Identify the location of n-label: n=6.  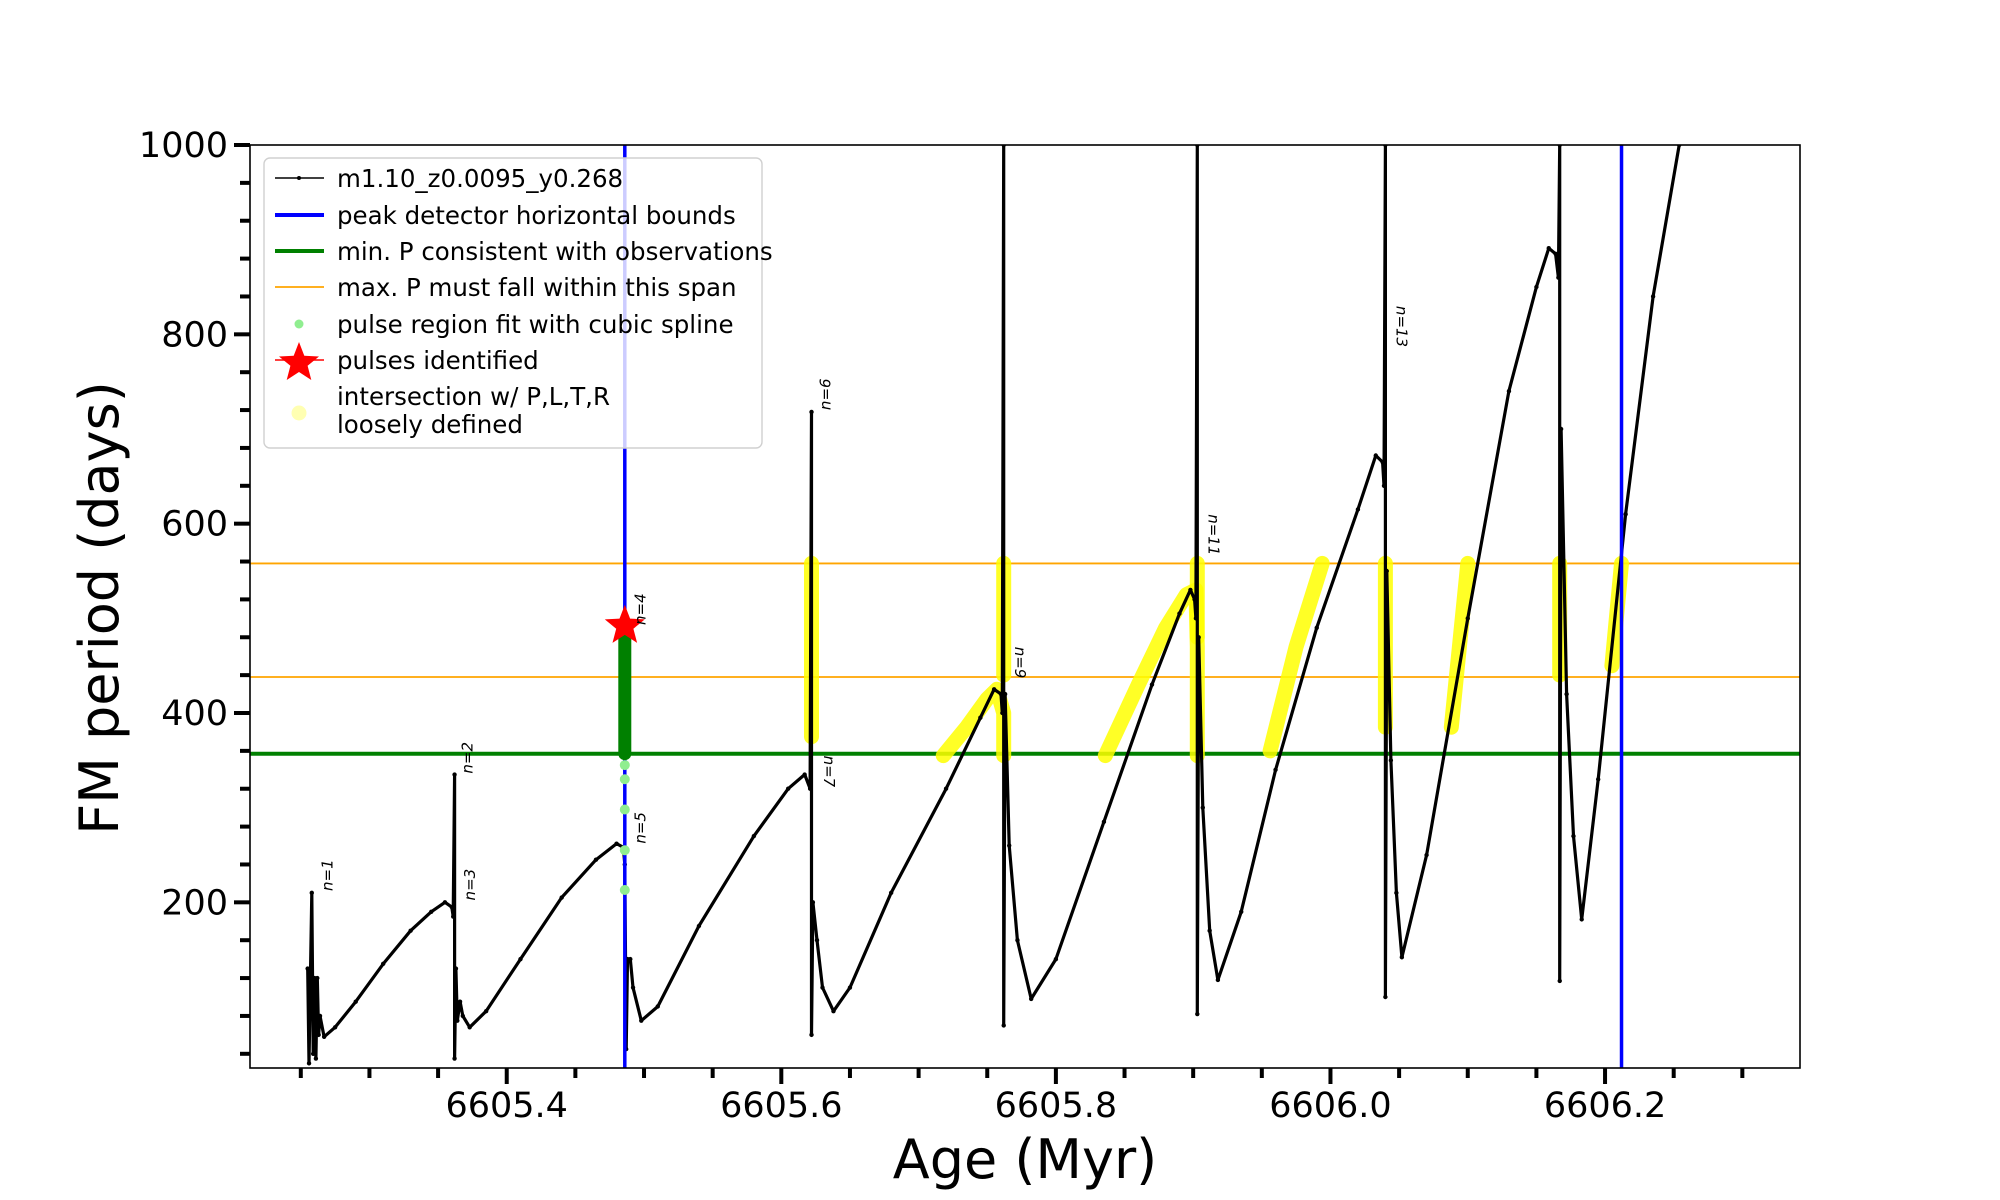
(826, 394).